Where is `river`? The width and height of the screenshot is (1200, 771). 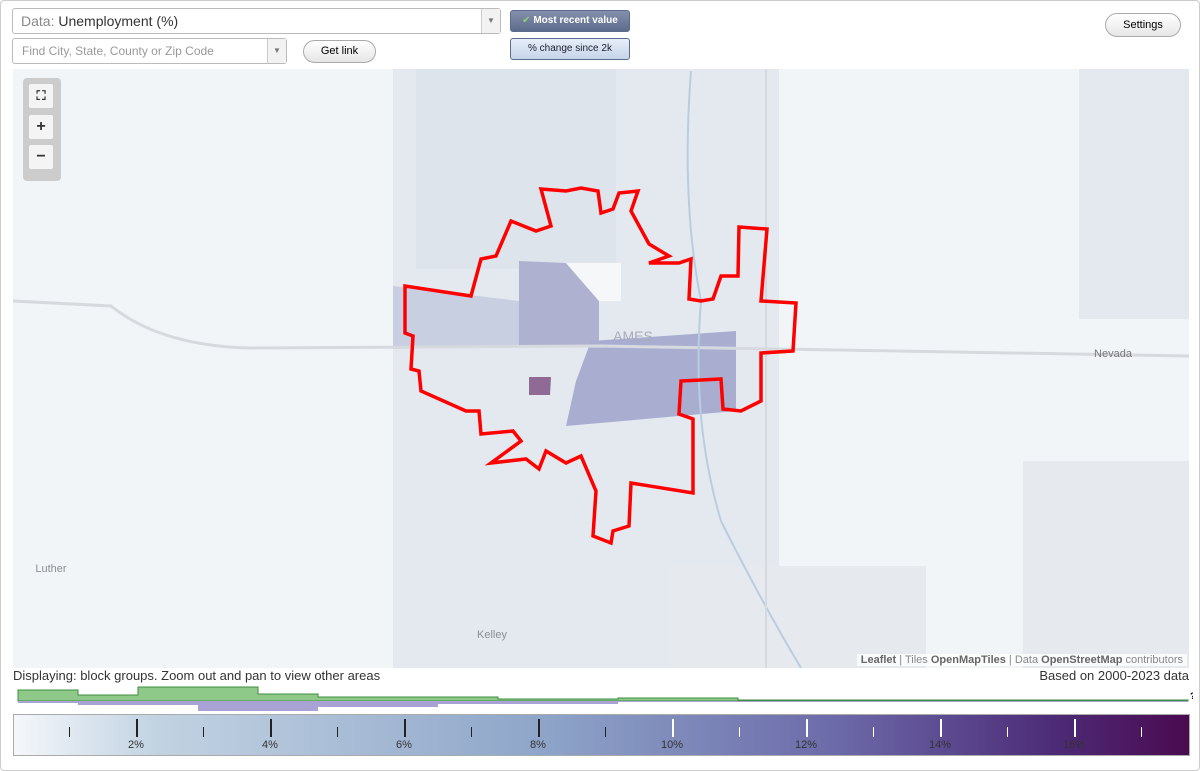 river is located at coordinates (744, 369).